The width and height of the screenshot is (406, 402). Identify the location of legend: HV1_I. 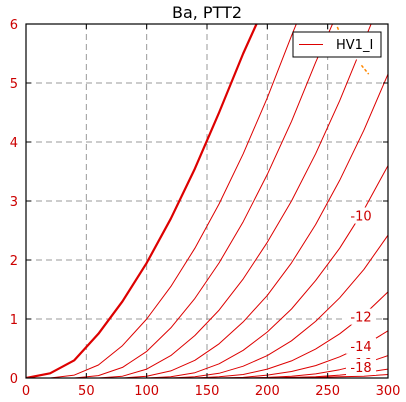
(337, 44).